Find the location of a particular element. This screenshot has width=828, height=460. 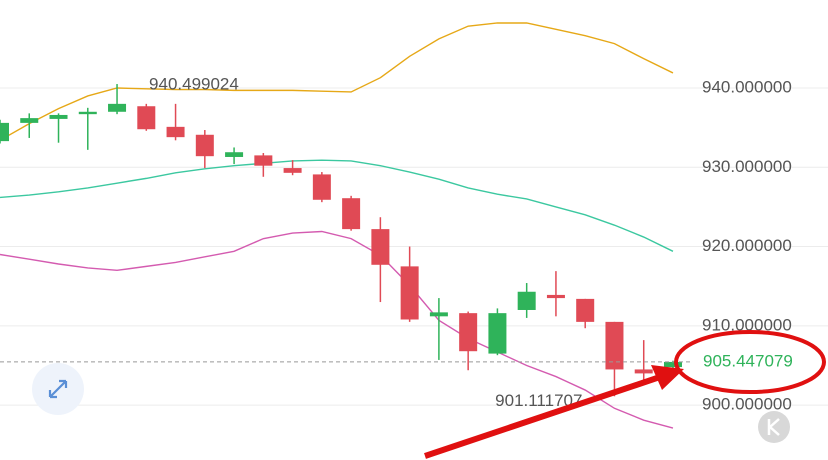

y-tick-label: 900.000000 is located at coordinates (747, 404).